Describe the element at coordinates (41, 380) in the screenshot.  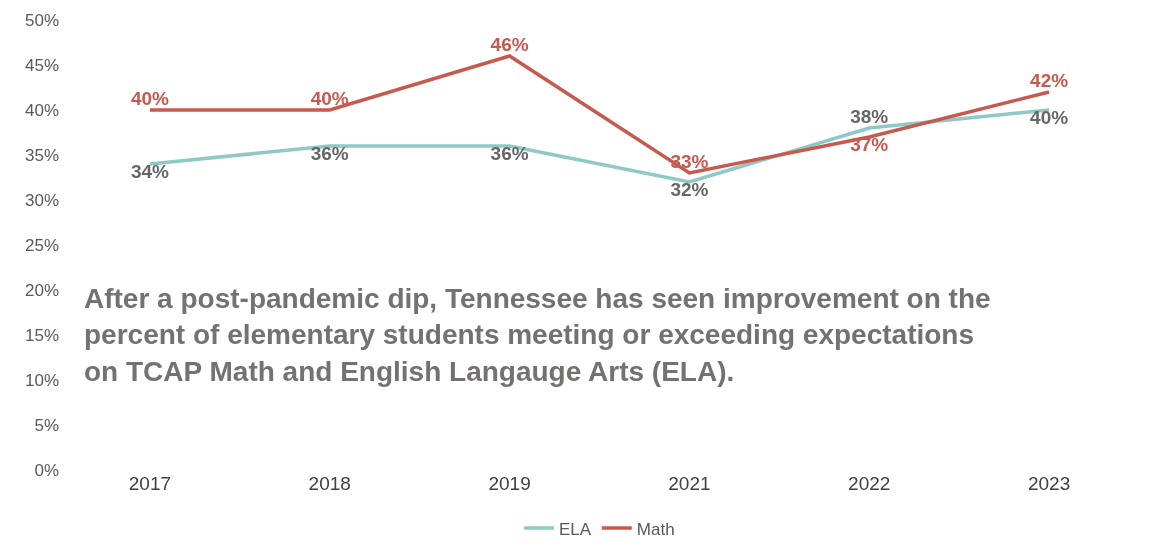
I see `y-tick-label: 10%` at that location.